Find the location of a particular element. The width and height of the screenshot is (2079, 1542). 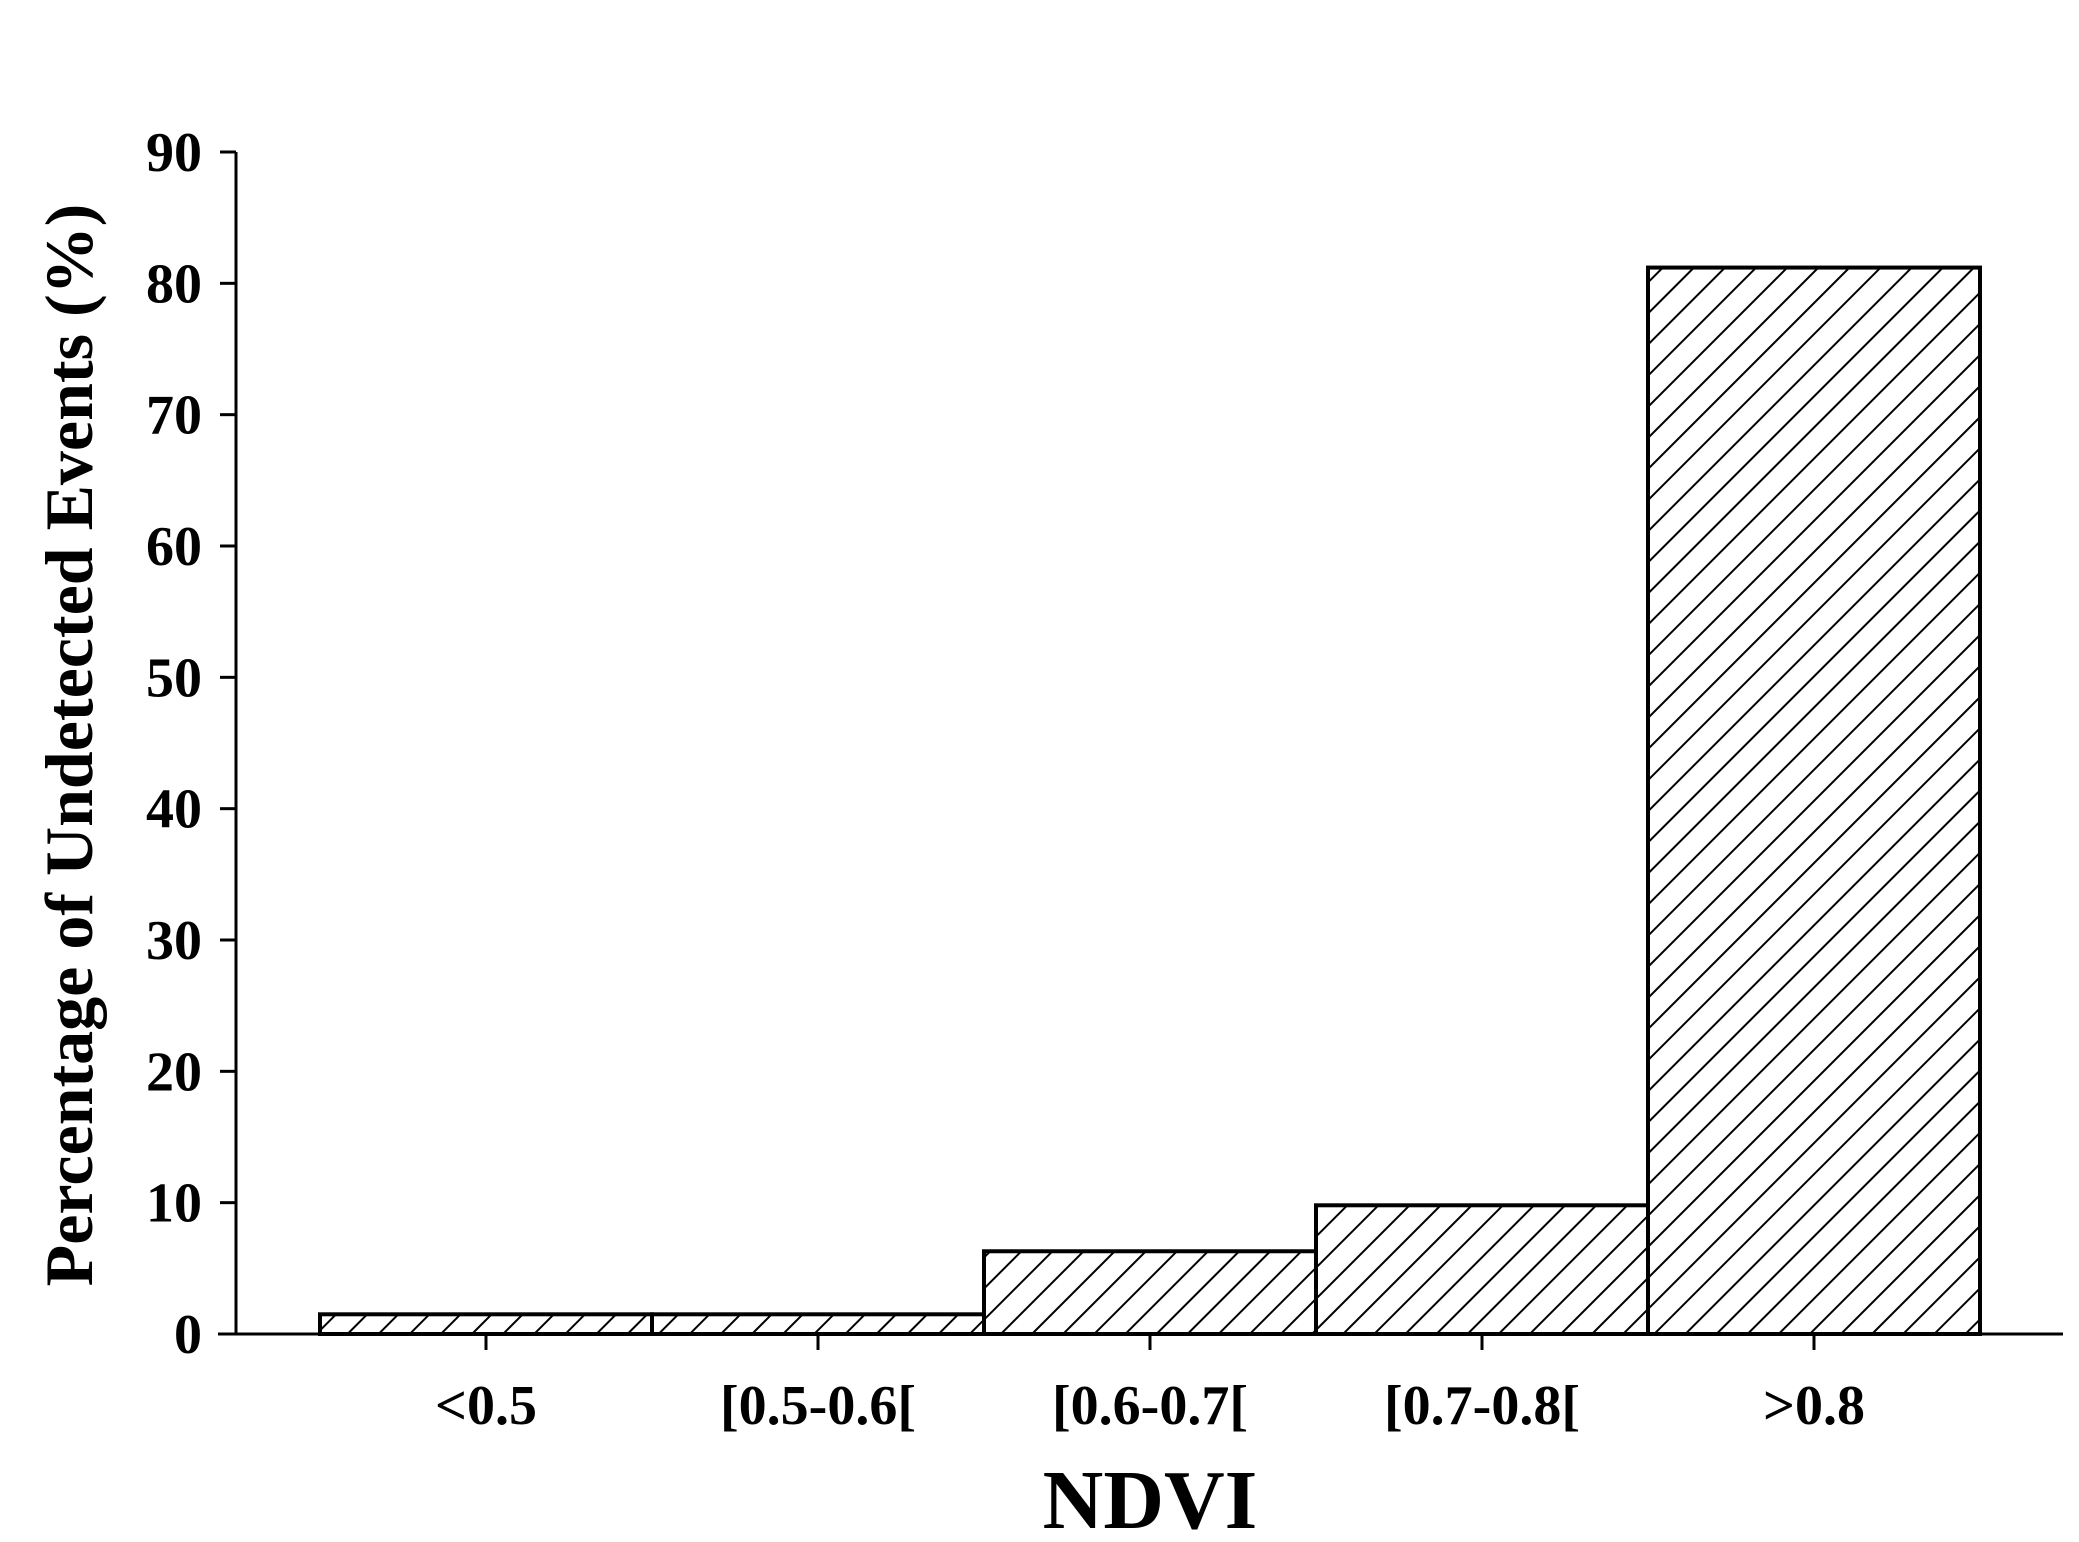

x-tick-label: [0.5-0.6[ is located at coordinates (818, 1406).